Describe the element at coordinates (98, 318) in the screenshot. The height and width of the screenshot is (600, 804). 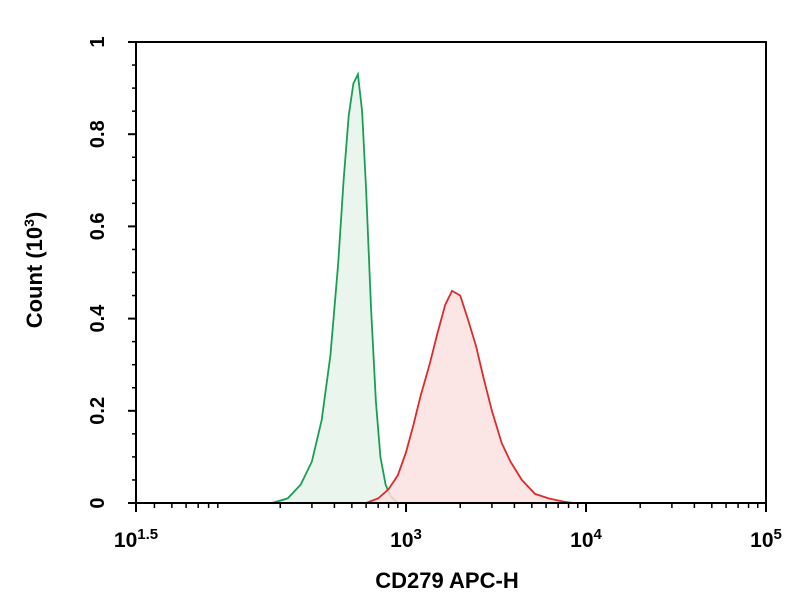
I see `y-tick-label: 0.4` at that location.